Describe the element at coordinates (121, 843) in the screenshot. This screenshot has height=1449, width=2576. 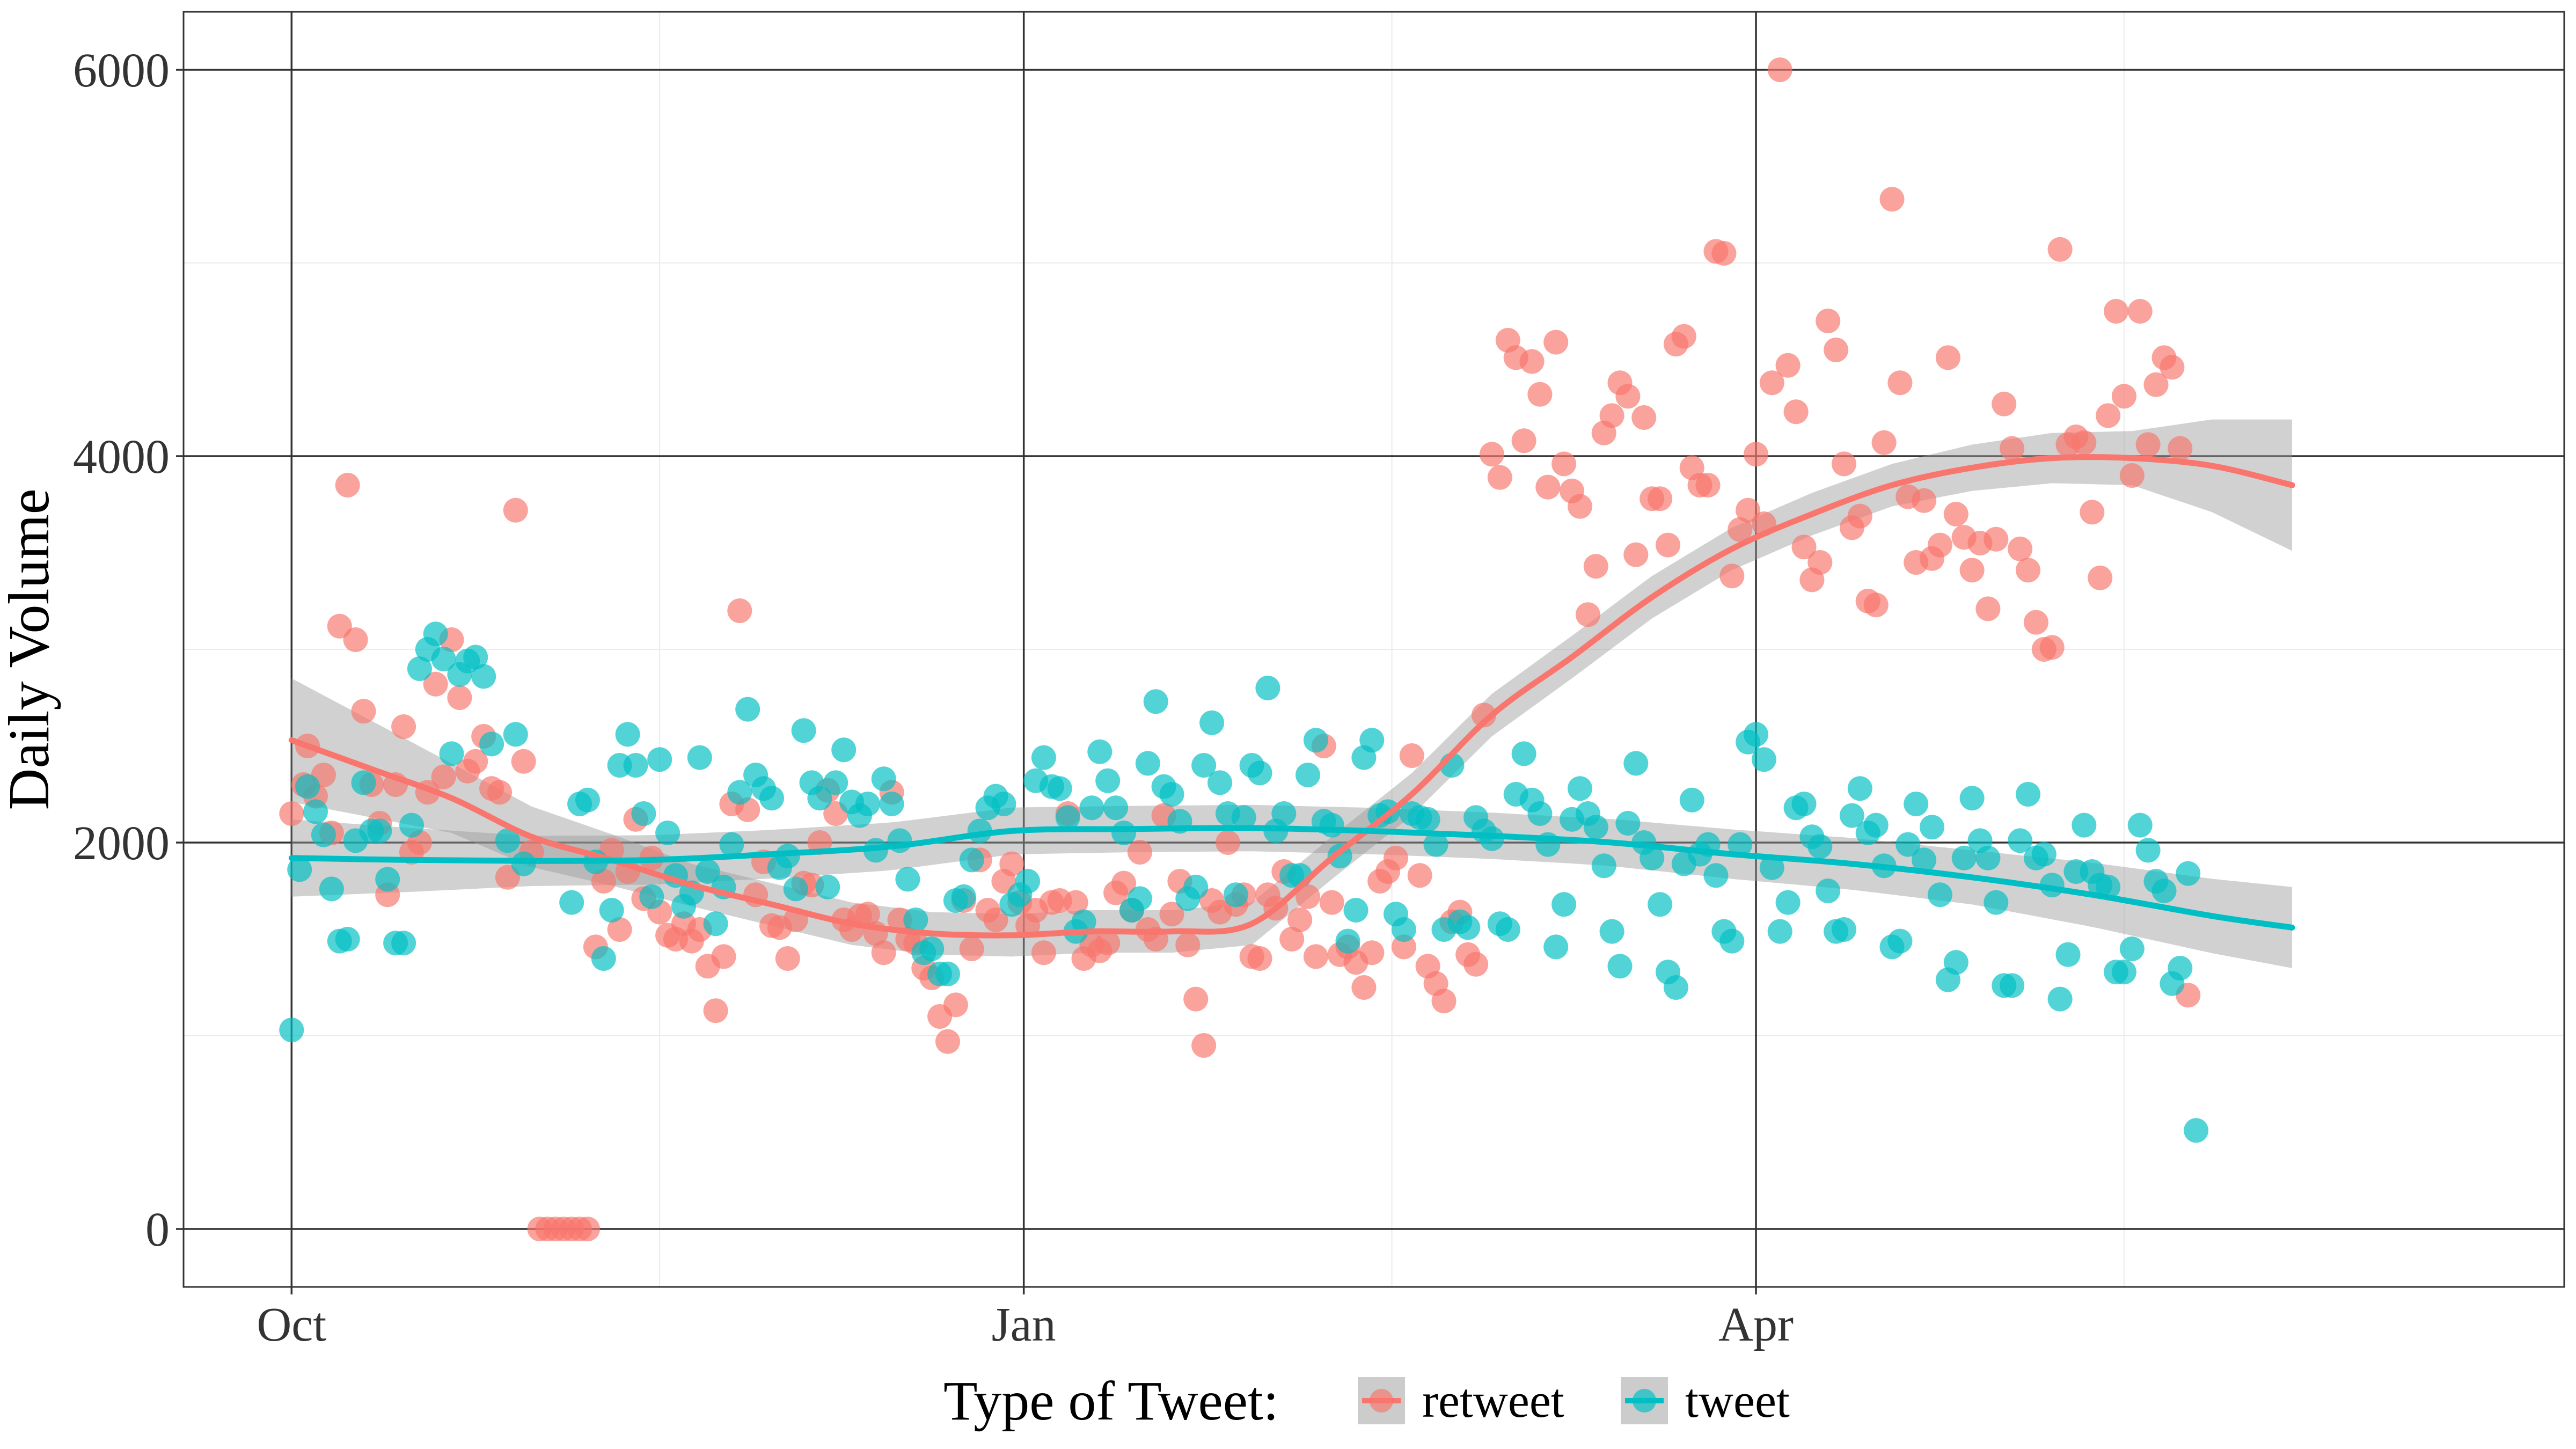
I see `y-tick-label: 2000` at that location.